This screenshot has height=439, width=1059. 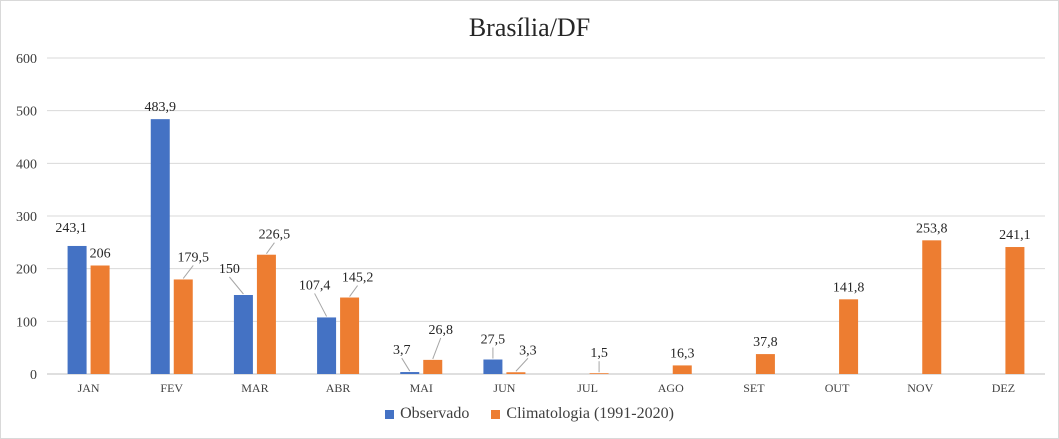 I want to click on data-label: 179,5, so click(x=194, y=257).